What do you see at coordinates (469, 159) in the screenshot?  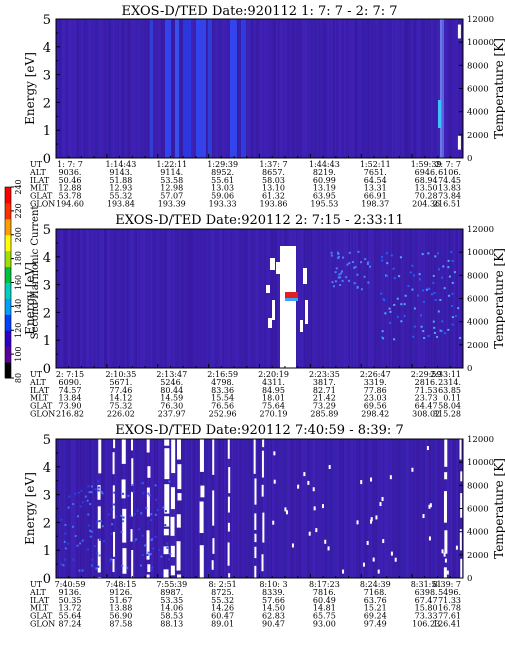 I see `y-right-tick-label: 0` at bounding box center [469, 159].